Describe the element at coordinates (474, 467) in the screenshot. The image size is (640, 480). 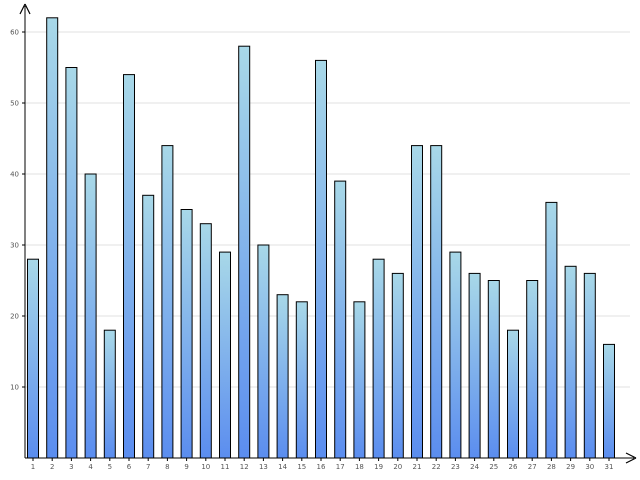
I see `x-tick-label: 24` at that location.